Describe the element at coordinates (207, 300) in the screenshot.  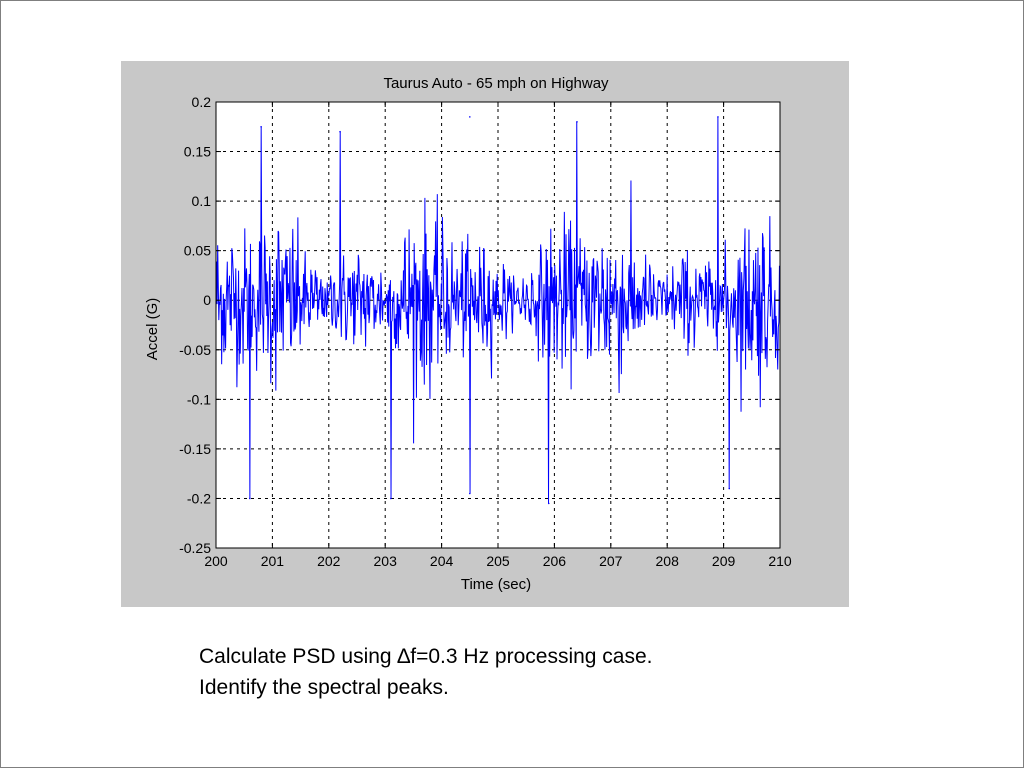
I see `y-tick-label: 0` at that location.